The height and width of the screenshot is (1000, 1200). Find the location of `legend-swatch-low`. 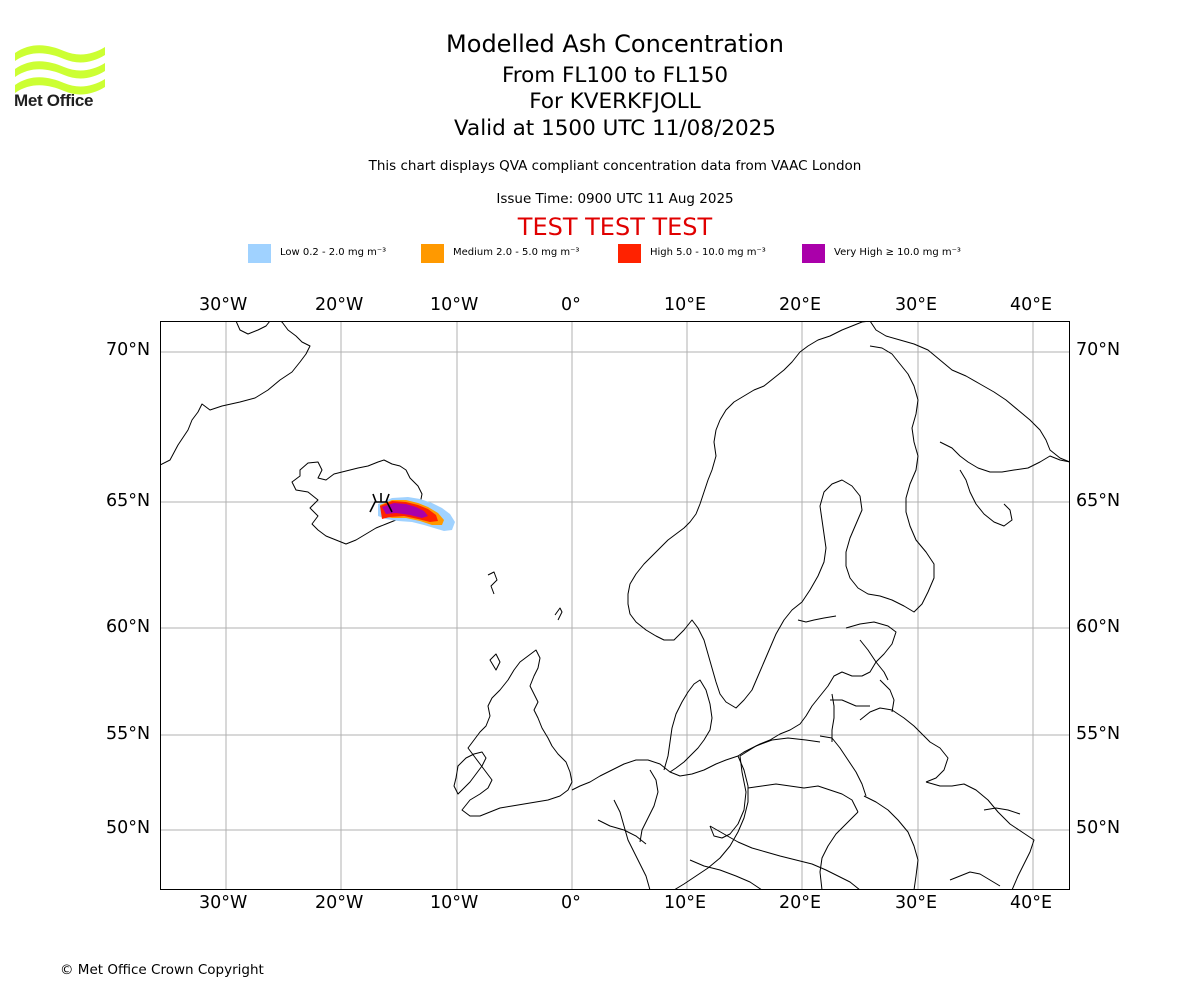

legend-swatch-low is located at coordinates (259, 253).